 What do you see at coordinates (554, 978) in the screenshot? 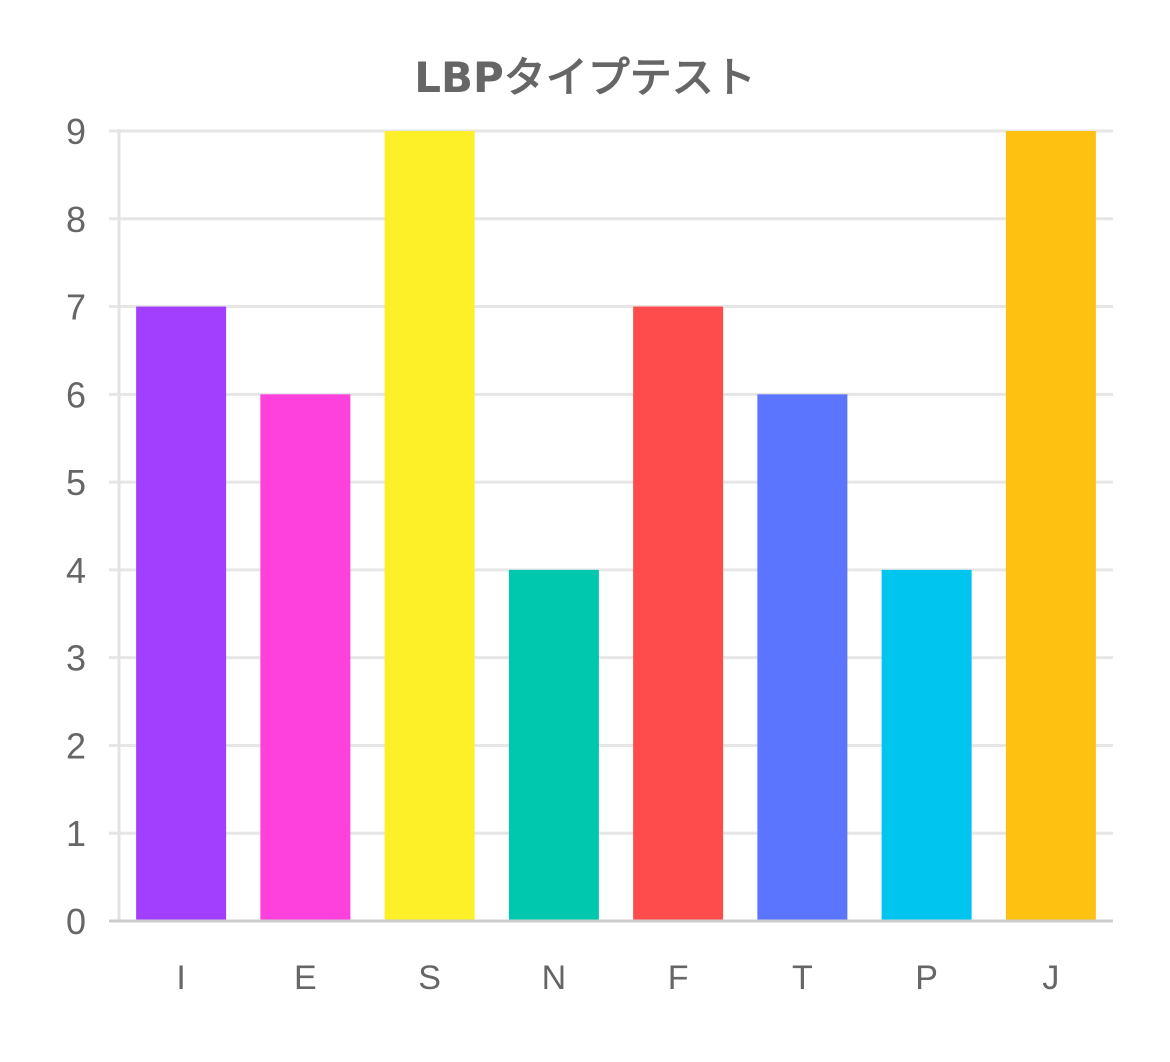
I see `x-tick-label: N` at bounding box center [554, 978].